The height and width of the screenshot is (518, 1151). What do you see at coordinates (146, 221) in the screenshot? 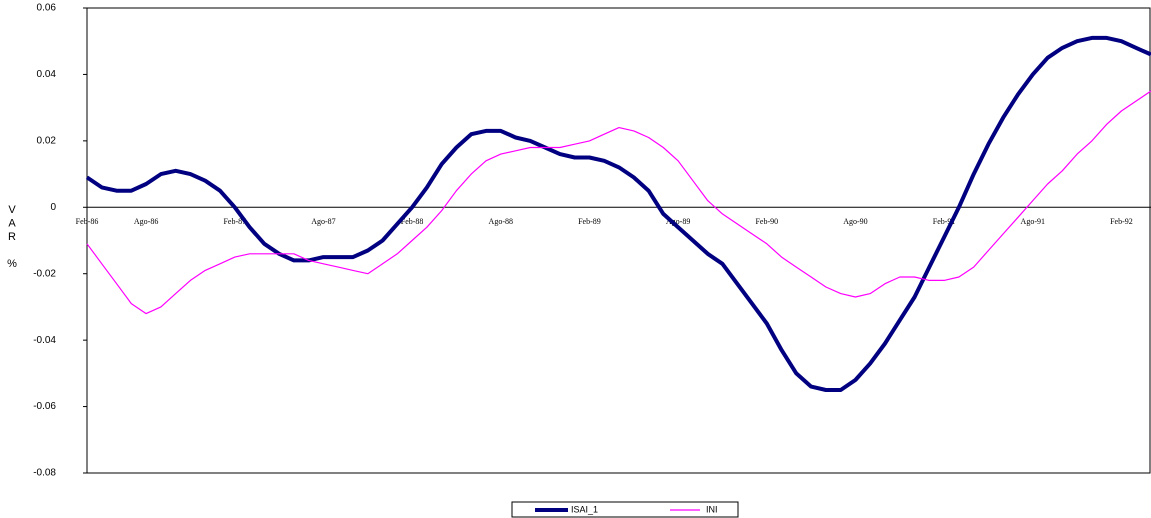
I see `x-tick-label: Ago-86` at bounding box center [146, 221].